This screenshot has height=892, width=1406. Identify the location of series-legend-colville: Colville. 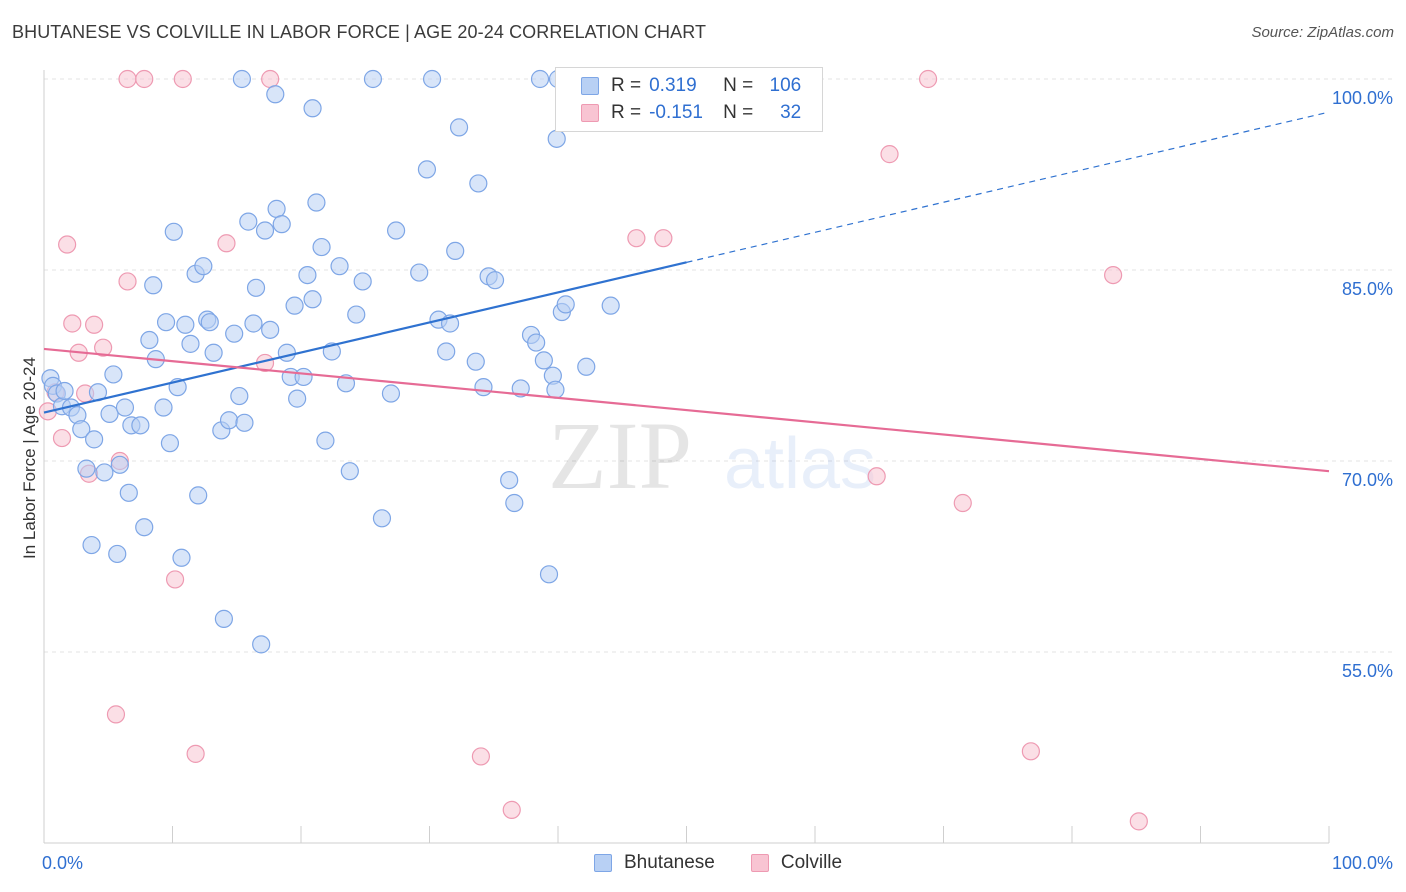
(796, 863).